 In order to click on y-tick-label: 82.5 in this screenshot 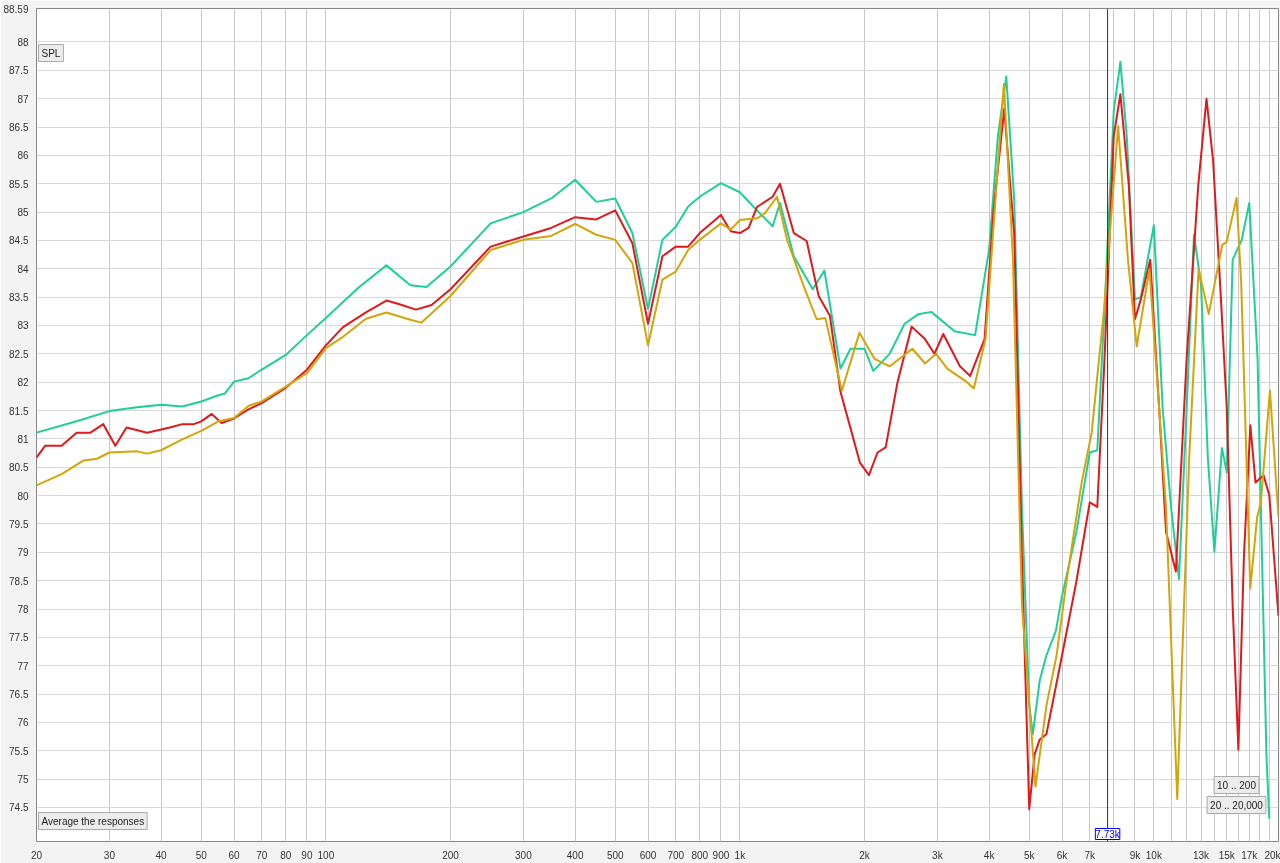, I will do `click(19, 354)`.